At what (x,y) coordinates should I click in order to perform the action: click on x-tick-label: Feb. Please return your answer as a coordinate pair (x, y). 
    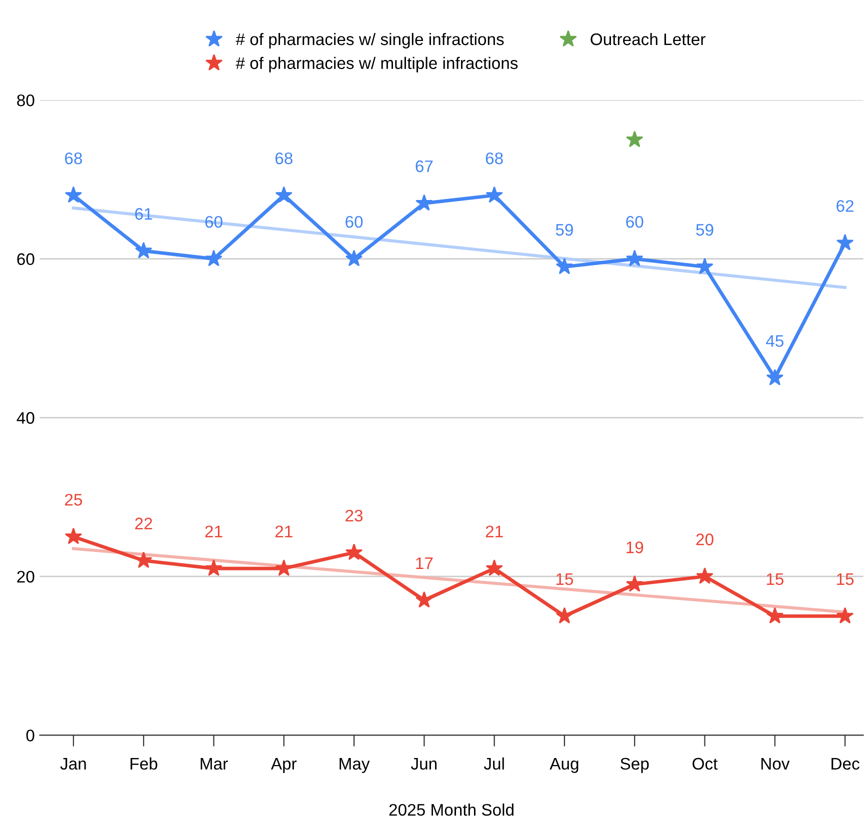
    Looking at the image, I should click on (144, 763).